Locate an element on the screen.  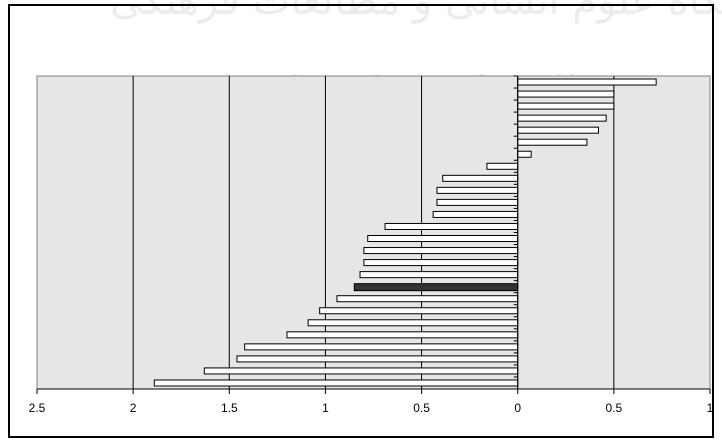
x-tick-label-0: 2.5 is located at coordinates (37, 408).